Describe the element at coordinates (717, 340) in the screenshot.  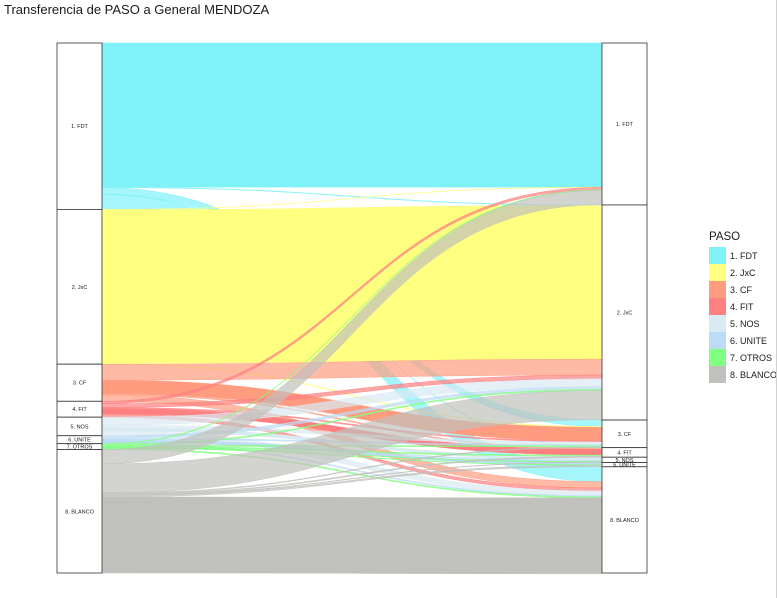
I see `legend-swatch-unite` at that location.